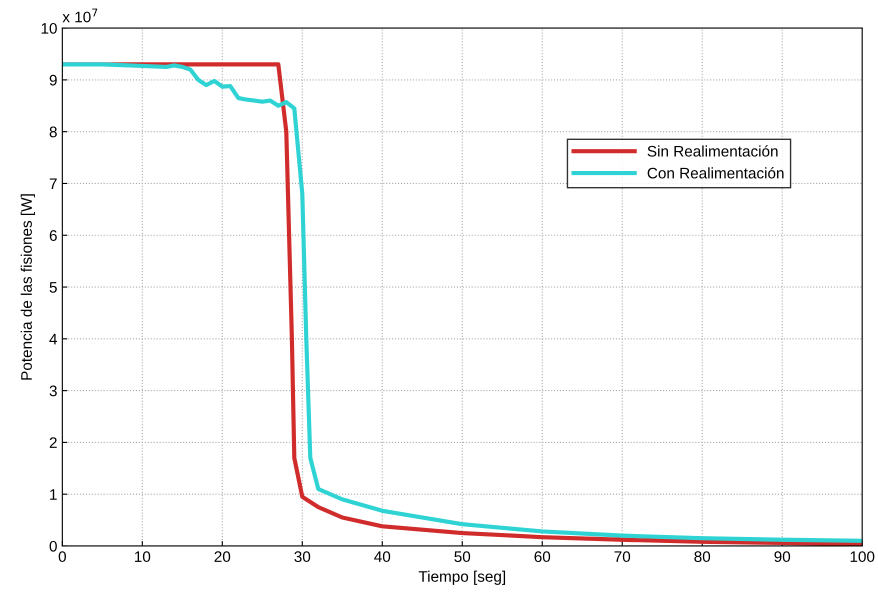 This screenshot has height=598, width=878. Describe the element at coordinates (542, 556) in the screenshot. I see `x-tick-label: 60` at that location.